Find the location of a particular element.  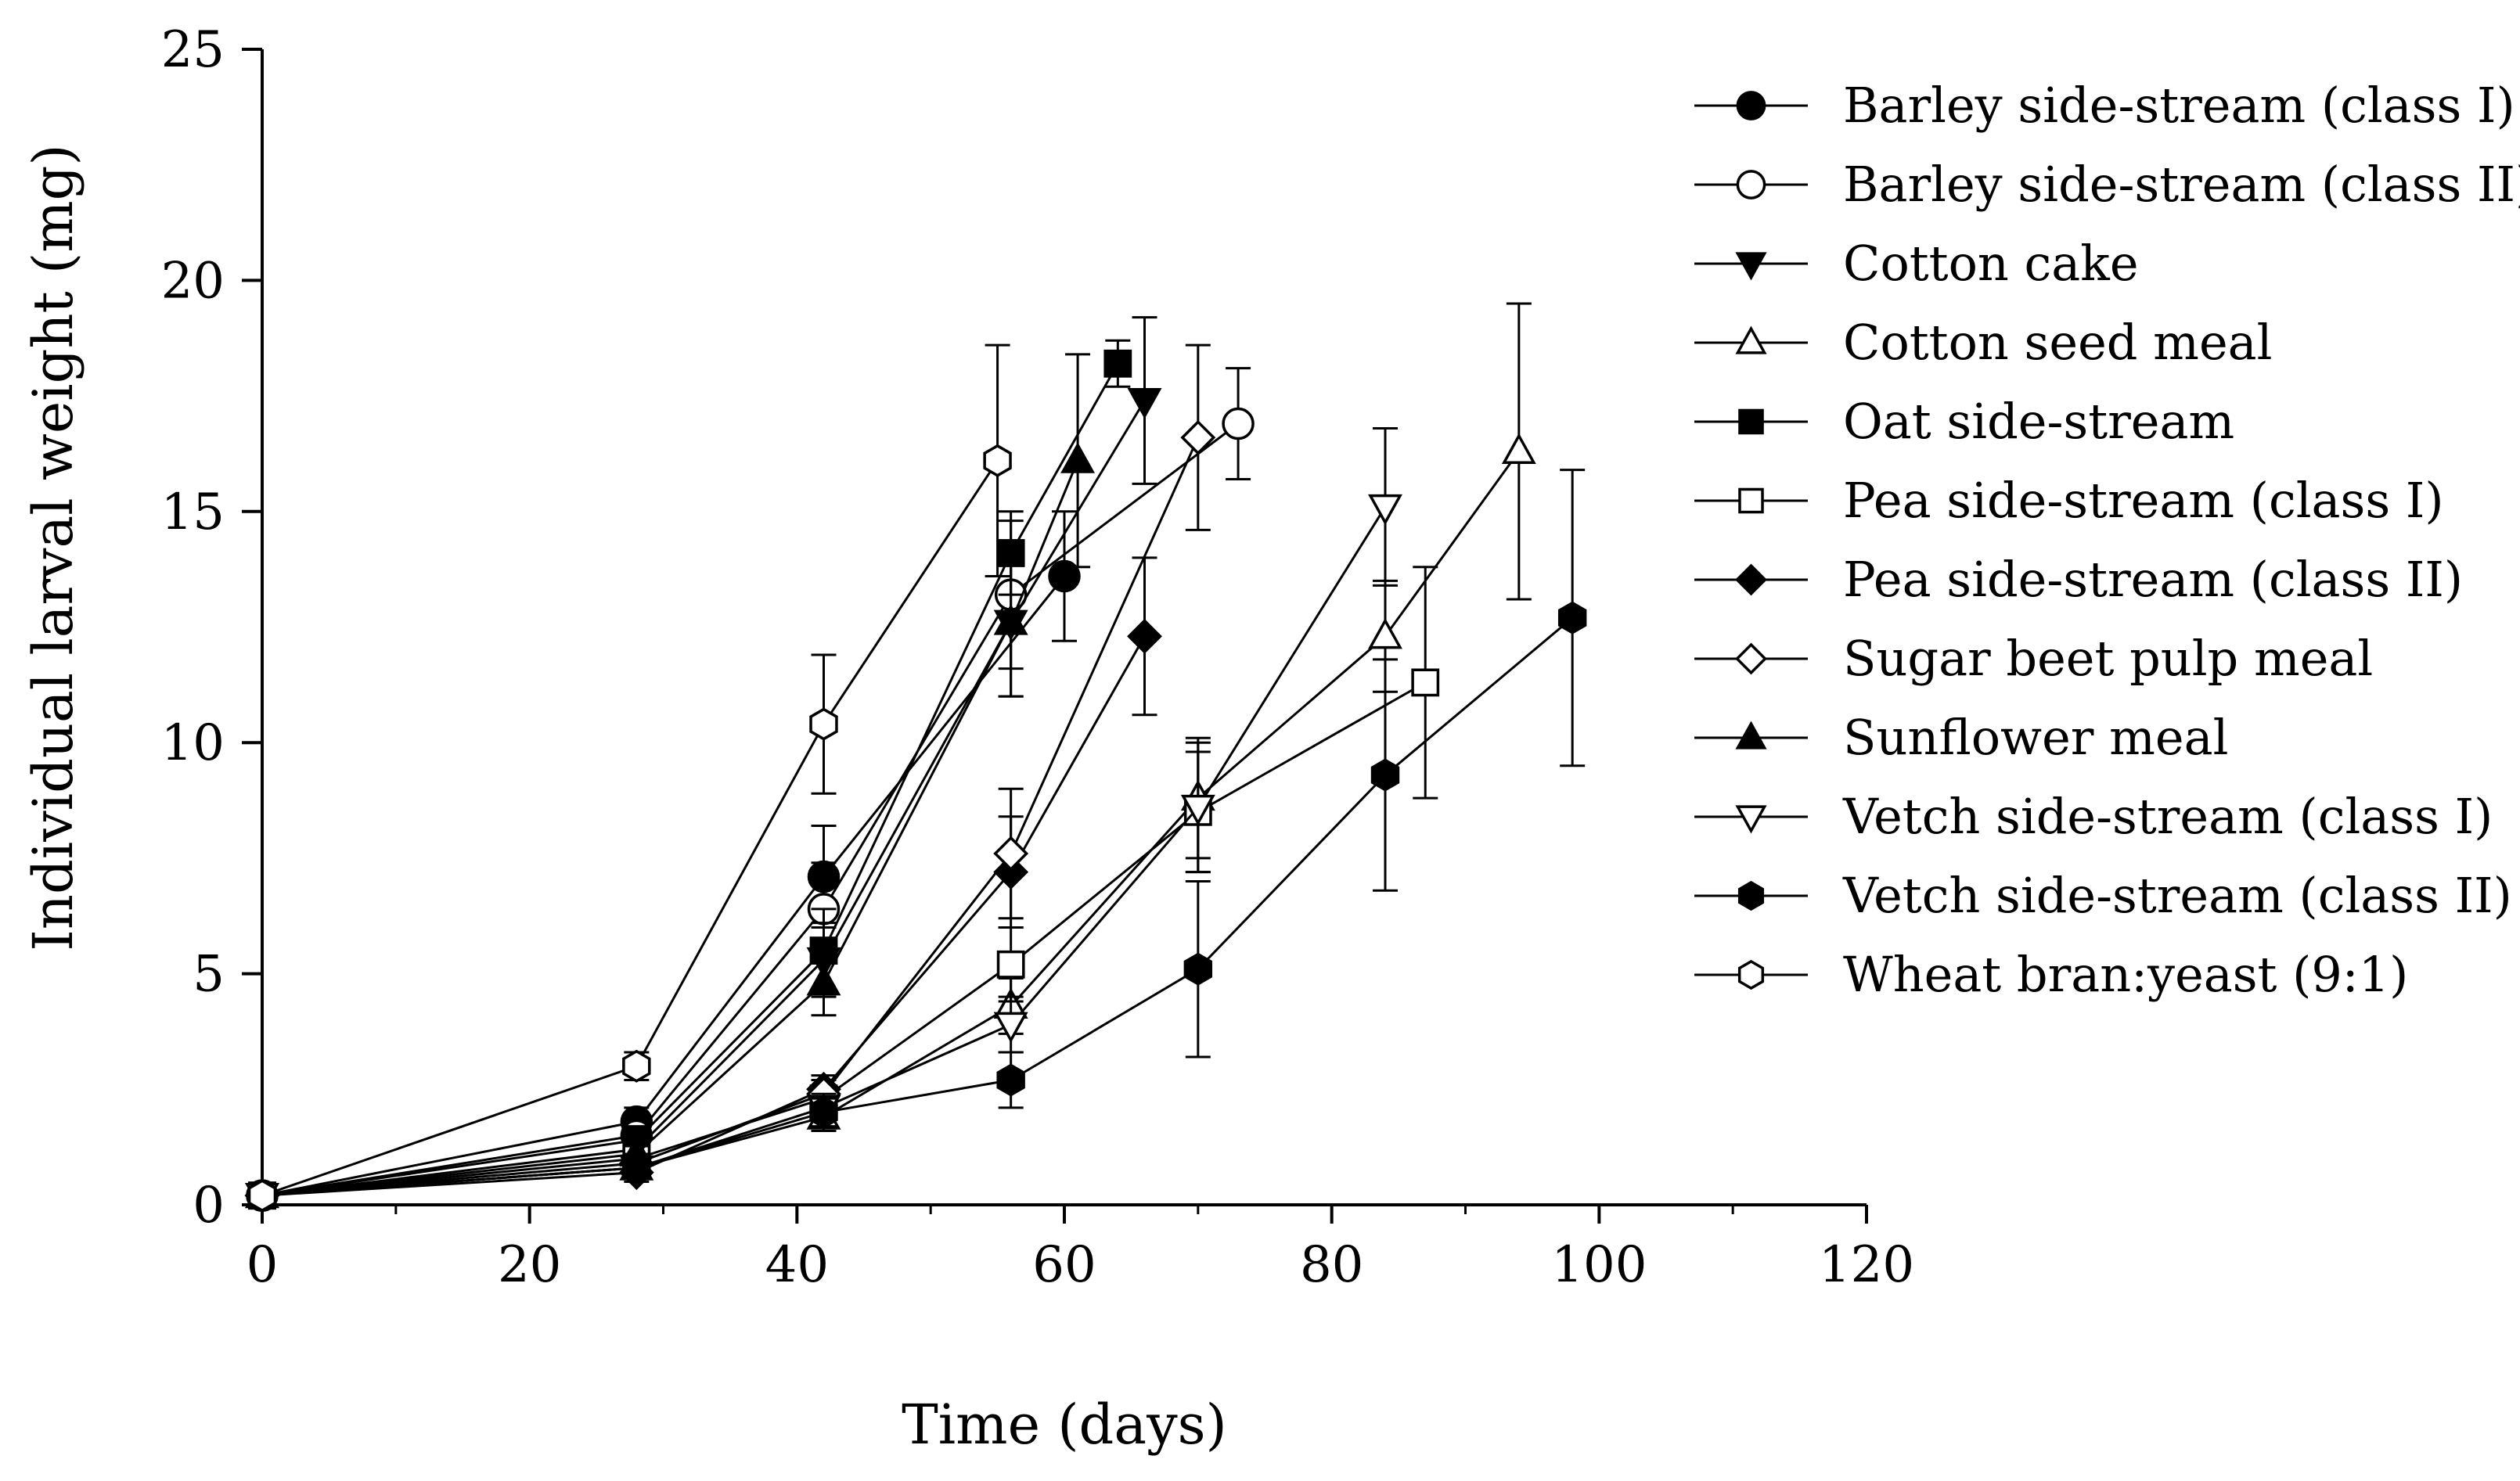

y-tick-label: 15 is located at coordinates (193, 512).